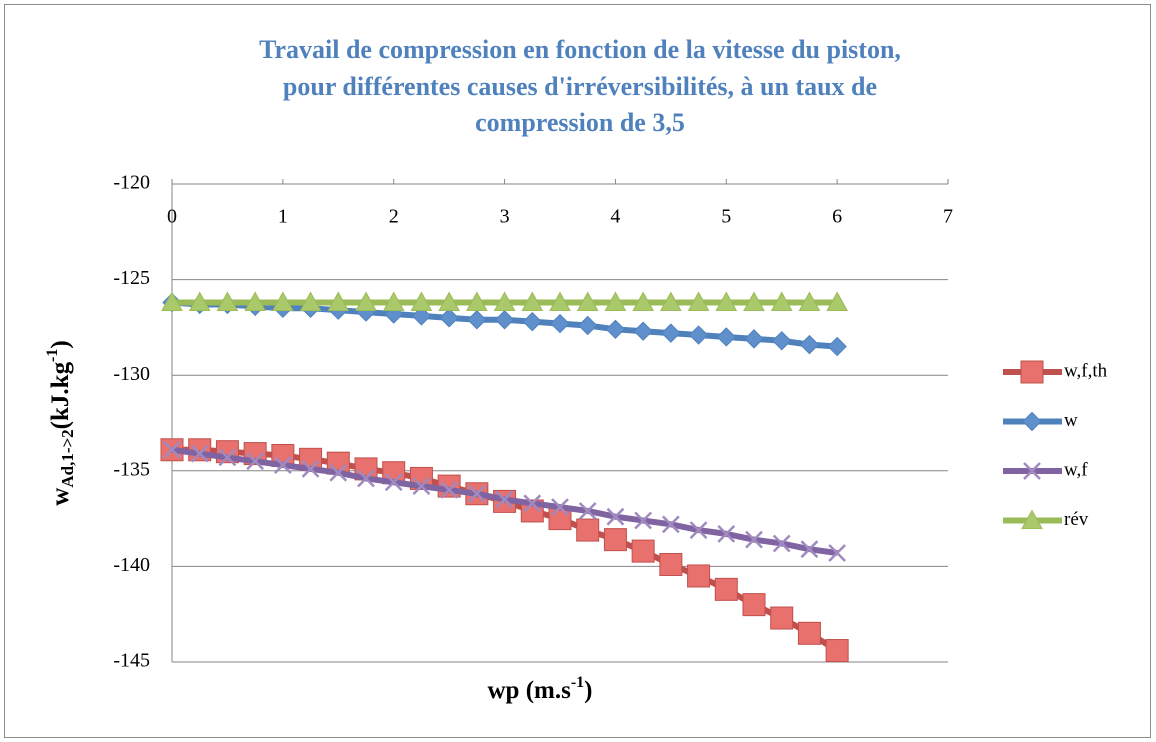  Describe the element at coordinates (60, 497) in the screenshot. I see `y-axis-title-main: w` at that location.